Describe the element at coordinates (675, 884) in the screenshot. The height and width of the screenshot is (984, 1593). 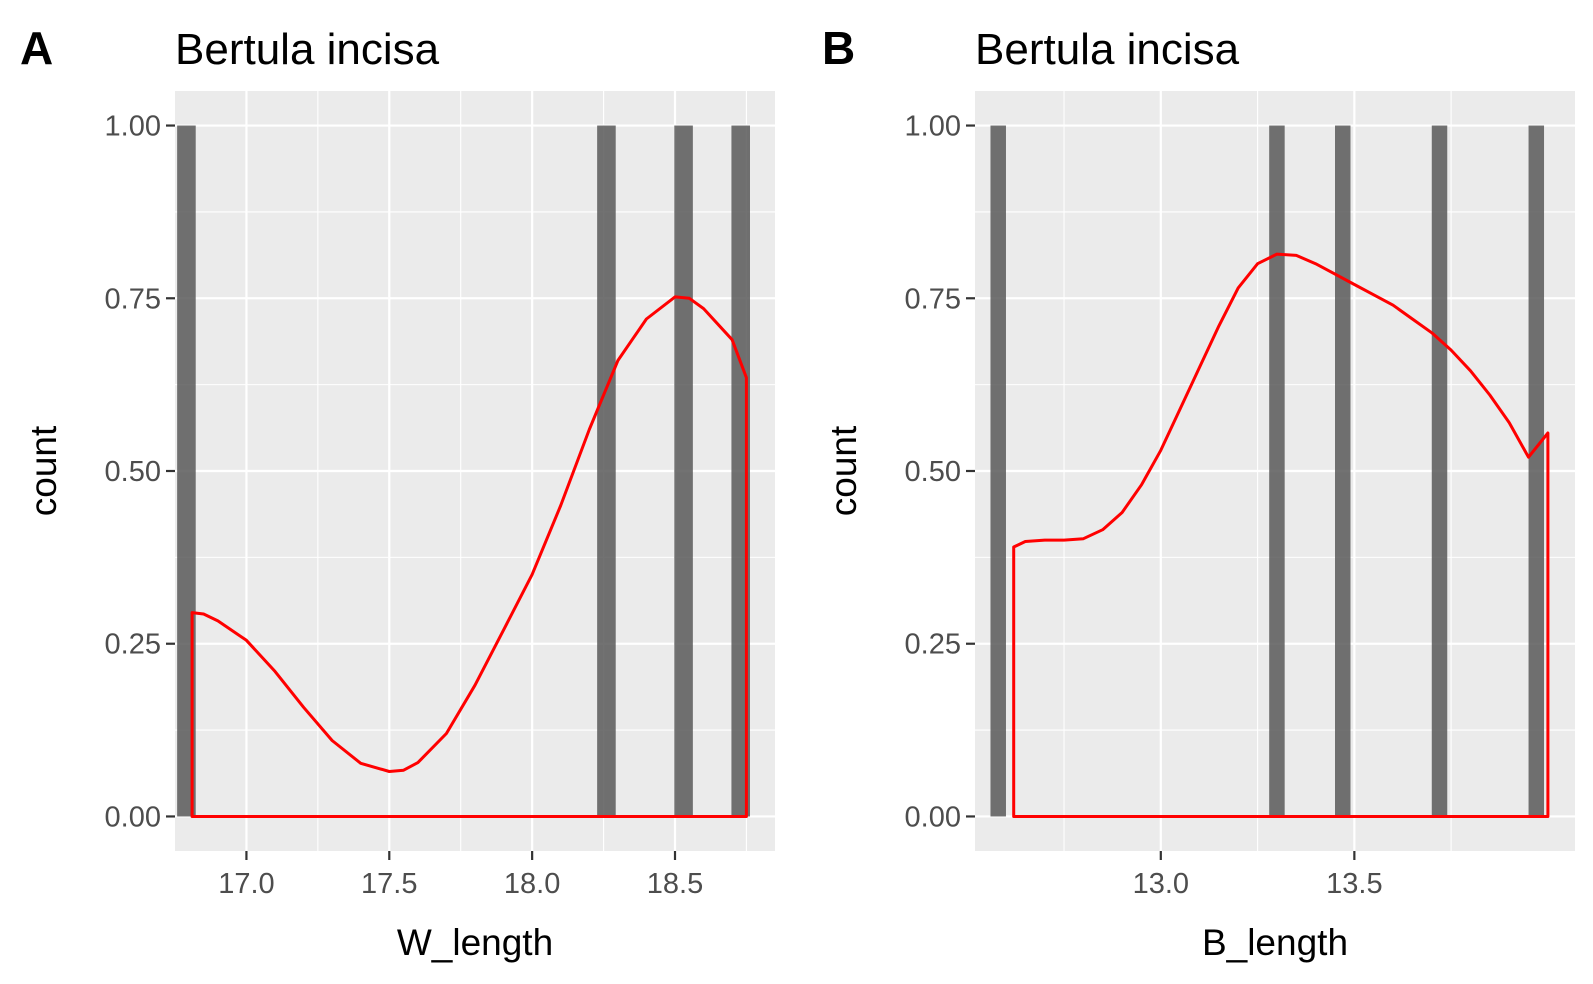
I see `x-tick-label: 18.5` at that location.